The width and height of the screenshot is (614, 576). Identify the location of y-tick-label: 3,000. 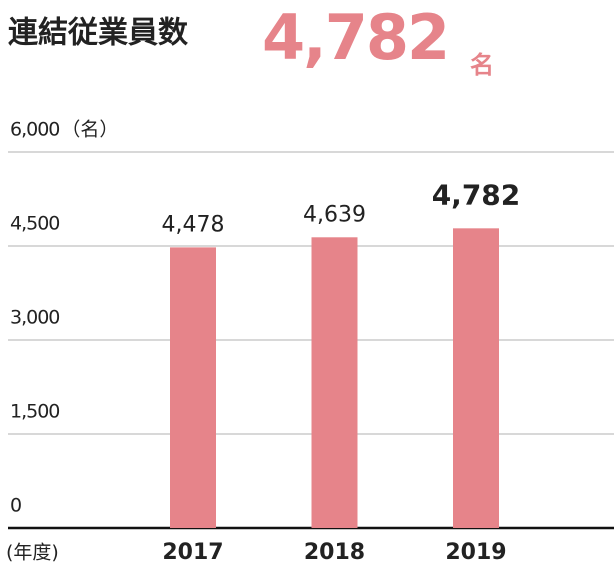
(34, 318).